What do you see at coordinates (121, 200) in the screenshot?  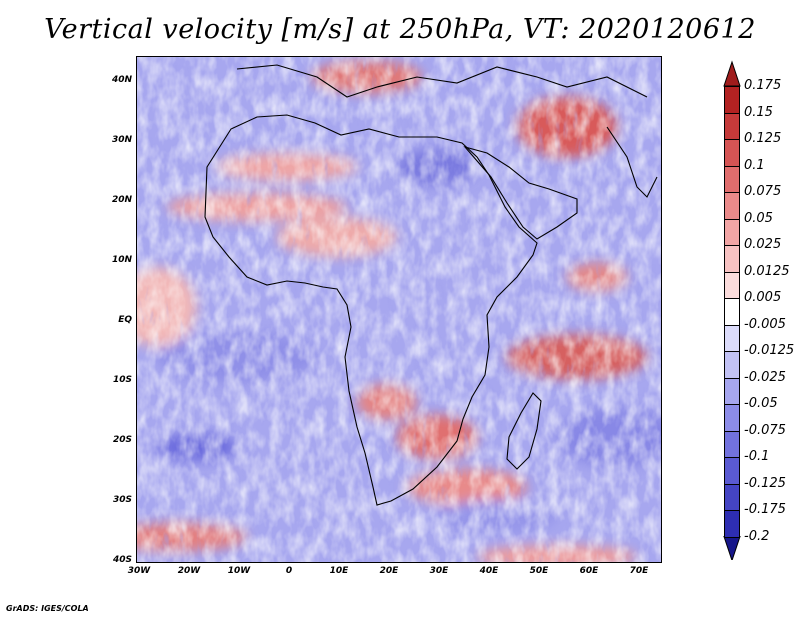 I see `lat-label: 20N` at bounding box center [121, 200].